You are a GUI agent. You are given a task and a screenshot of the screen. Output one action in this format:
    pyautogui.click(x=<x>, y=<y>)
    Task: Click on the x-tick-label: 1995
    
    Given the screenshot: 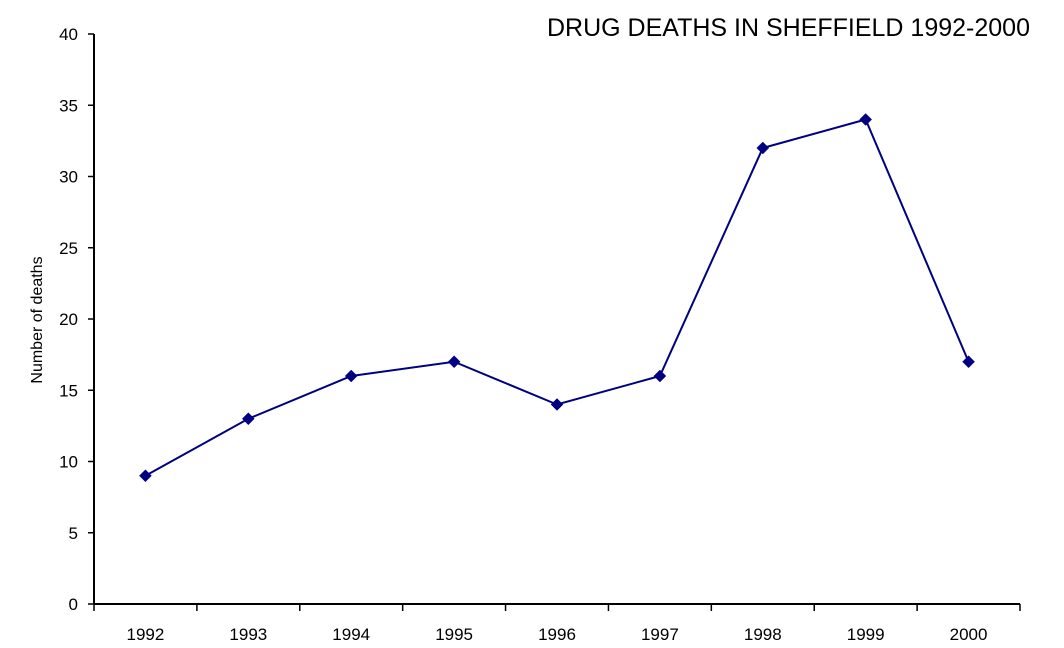 What is the action you would take?
    pyautogui.click(x=454, y=634)
    